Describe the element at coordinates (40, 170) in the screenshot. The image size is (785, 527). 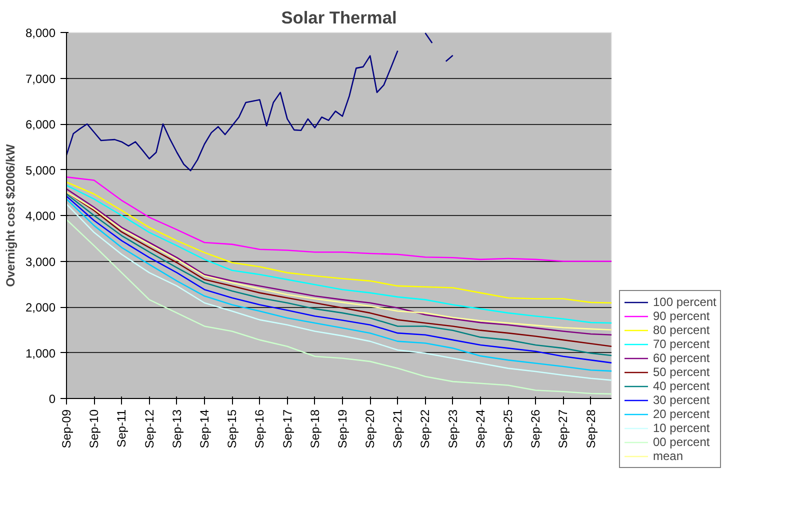
I see `y-tick-label: 5,000` at that location.